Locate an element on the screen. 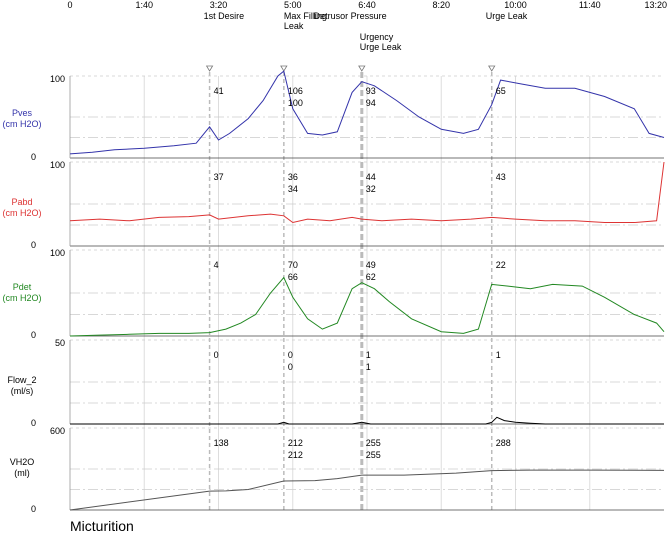  marker-value: 41 is located at coordinates (219, 91).